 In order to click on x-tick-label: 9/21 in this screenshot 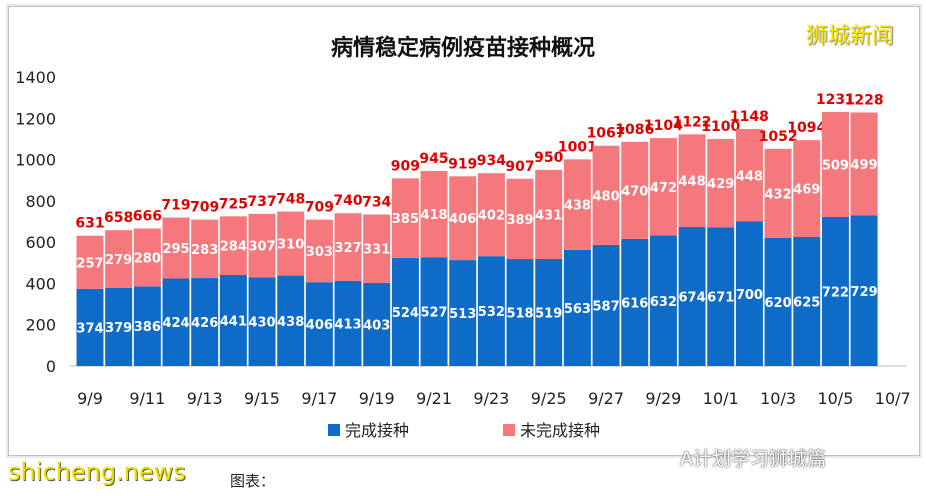, I will do `click(434, 398)`.